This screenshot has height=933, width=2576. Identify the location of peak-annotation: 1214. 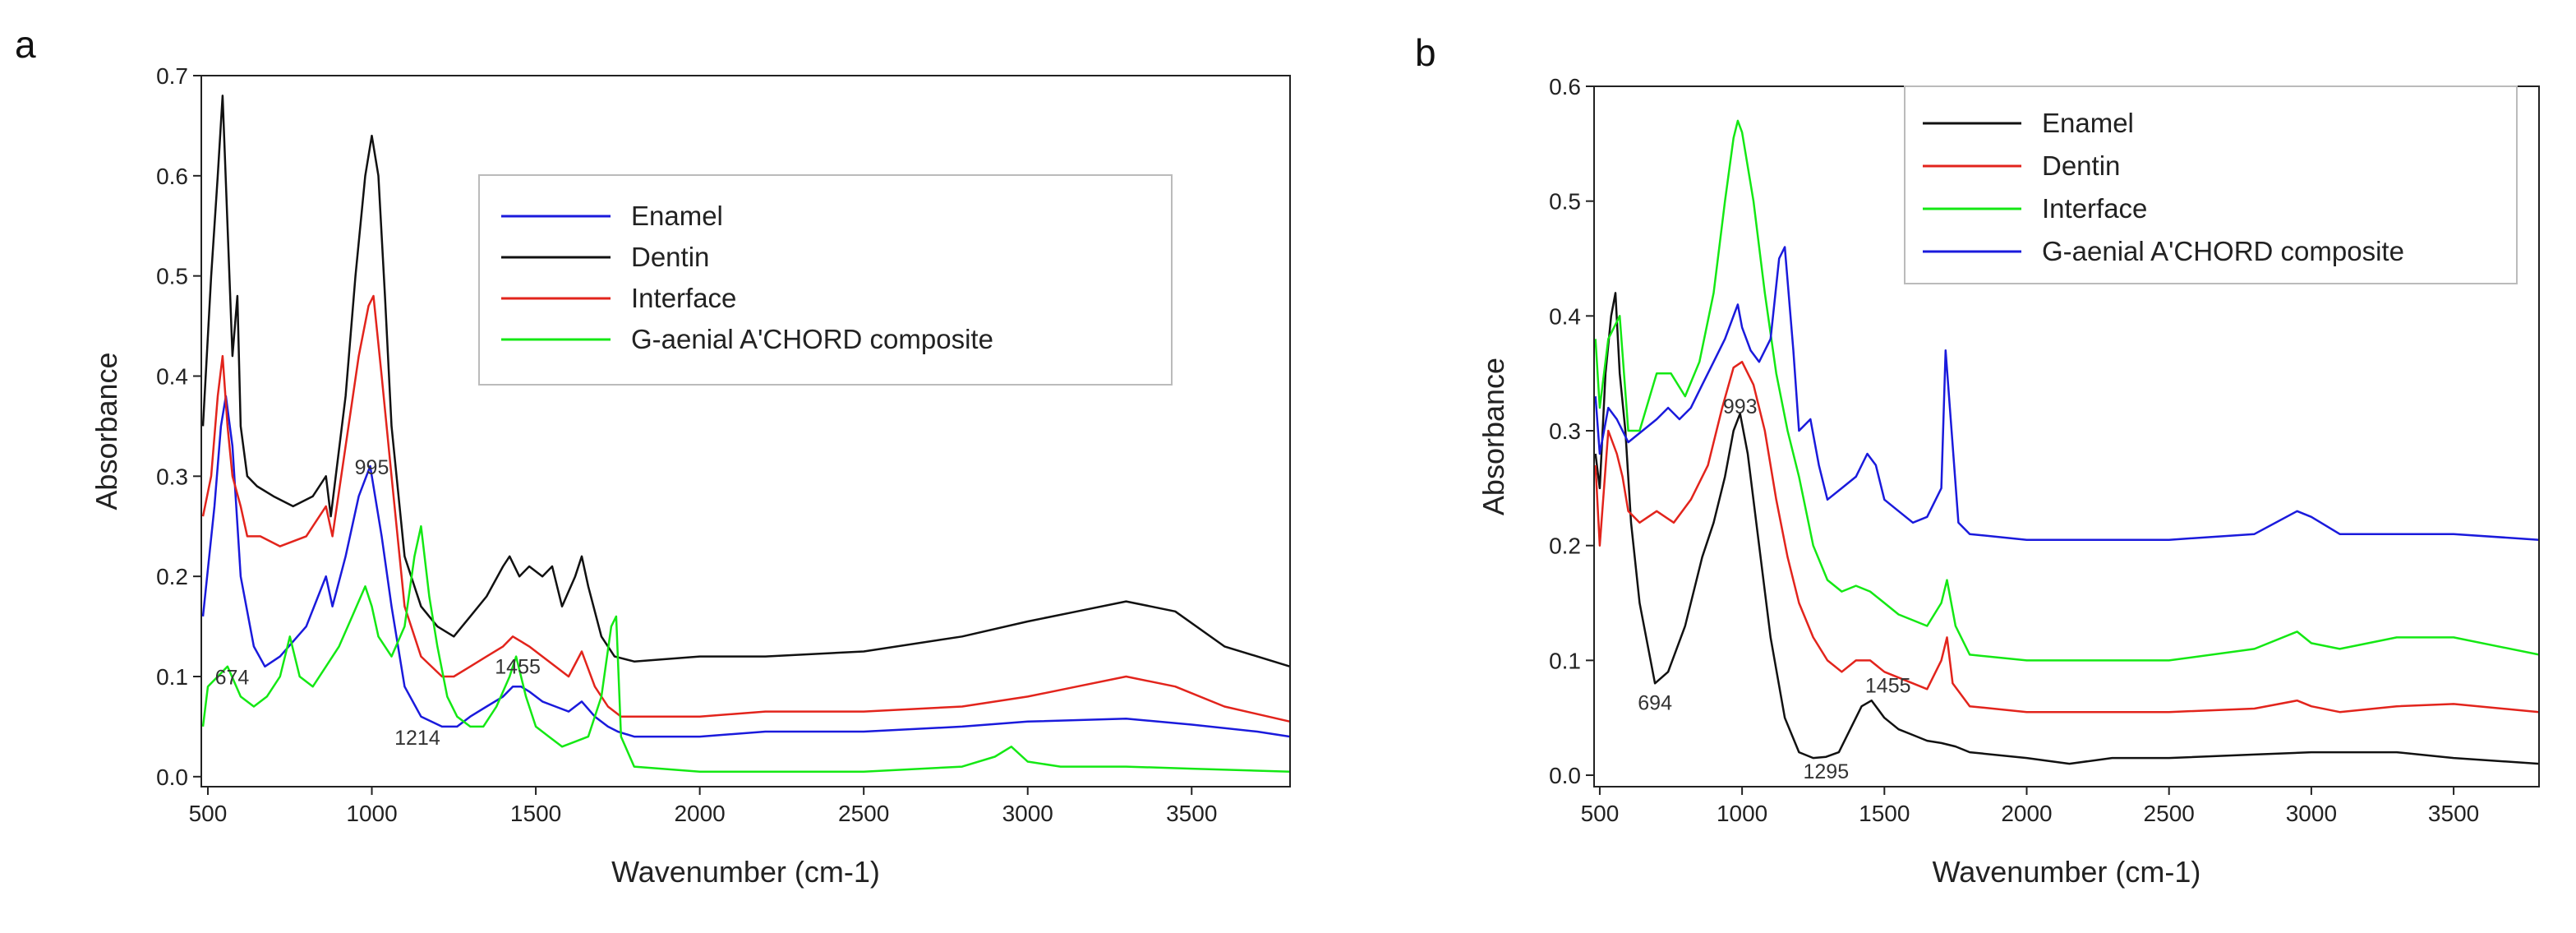
(417, 738).